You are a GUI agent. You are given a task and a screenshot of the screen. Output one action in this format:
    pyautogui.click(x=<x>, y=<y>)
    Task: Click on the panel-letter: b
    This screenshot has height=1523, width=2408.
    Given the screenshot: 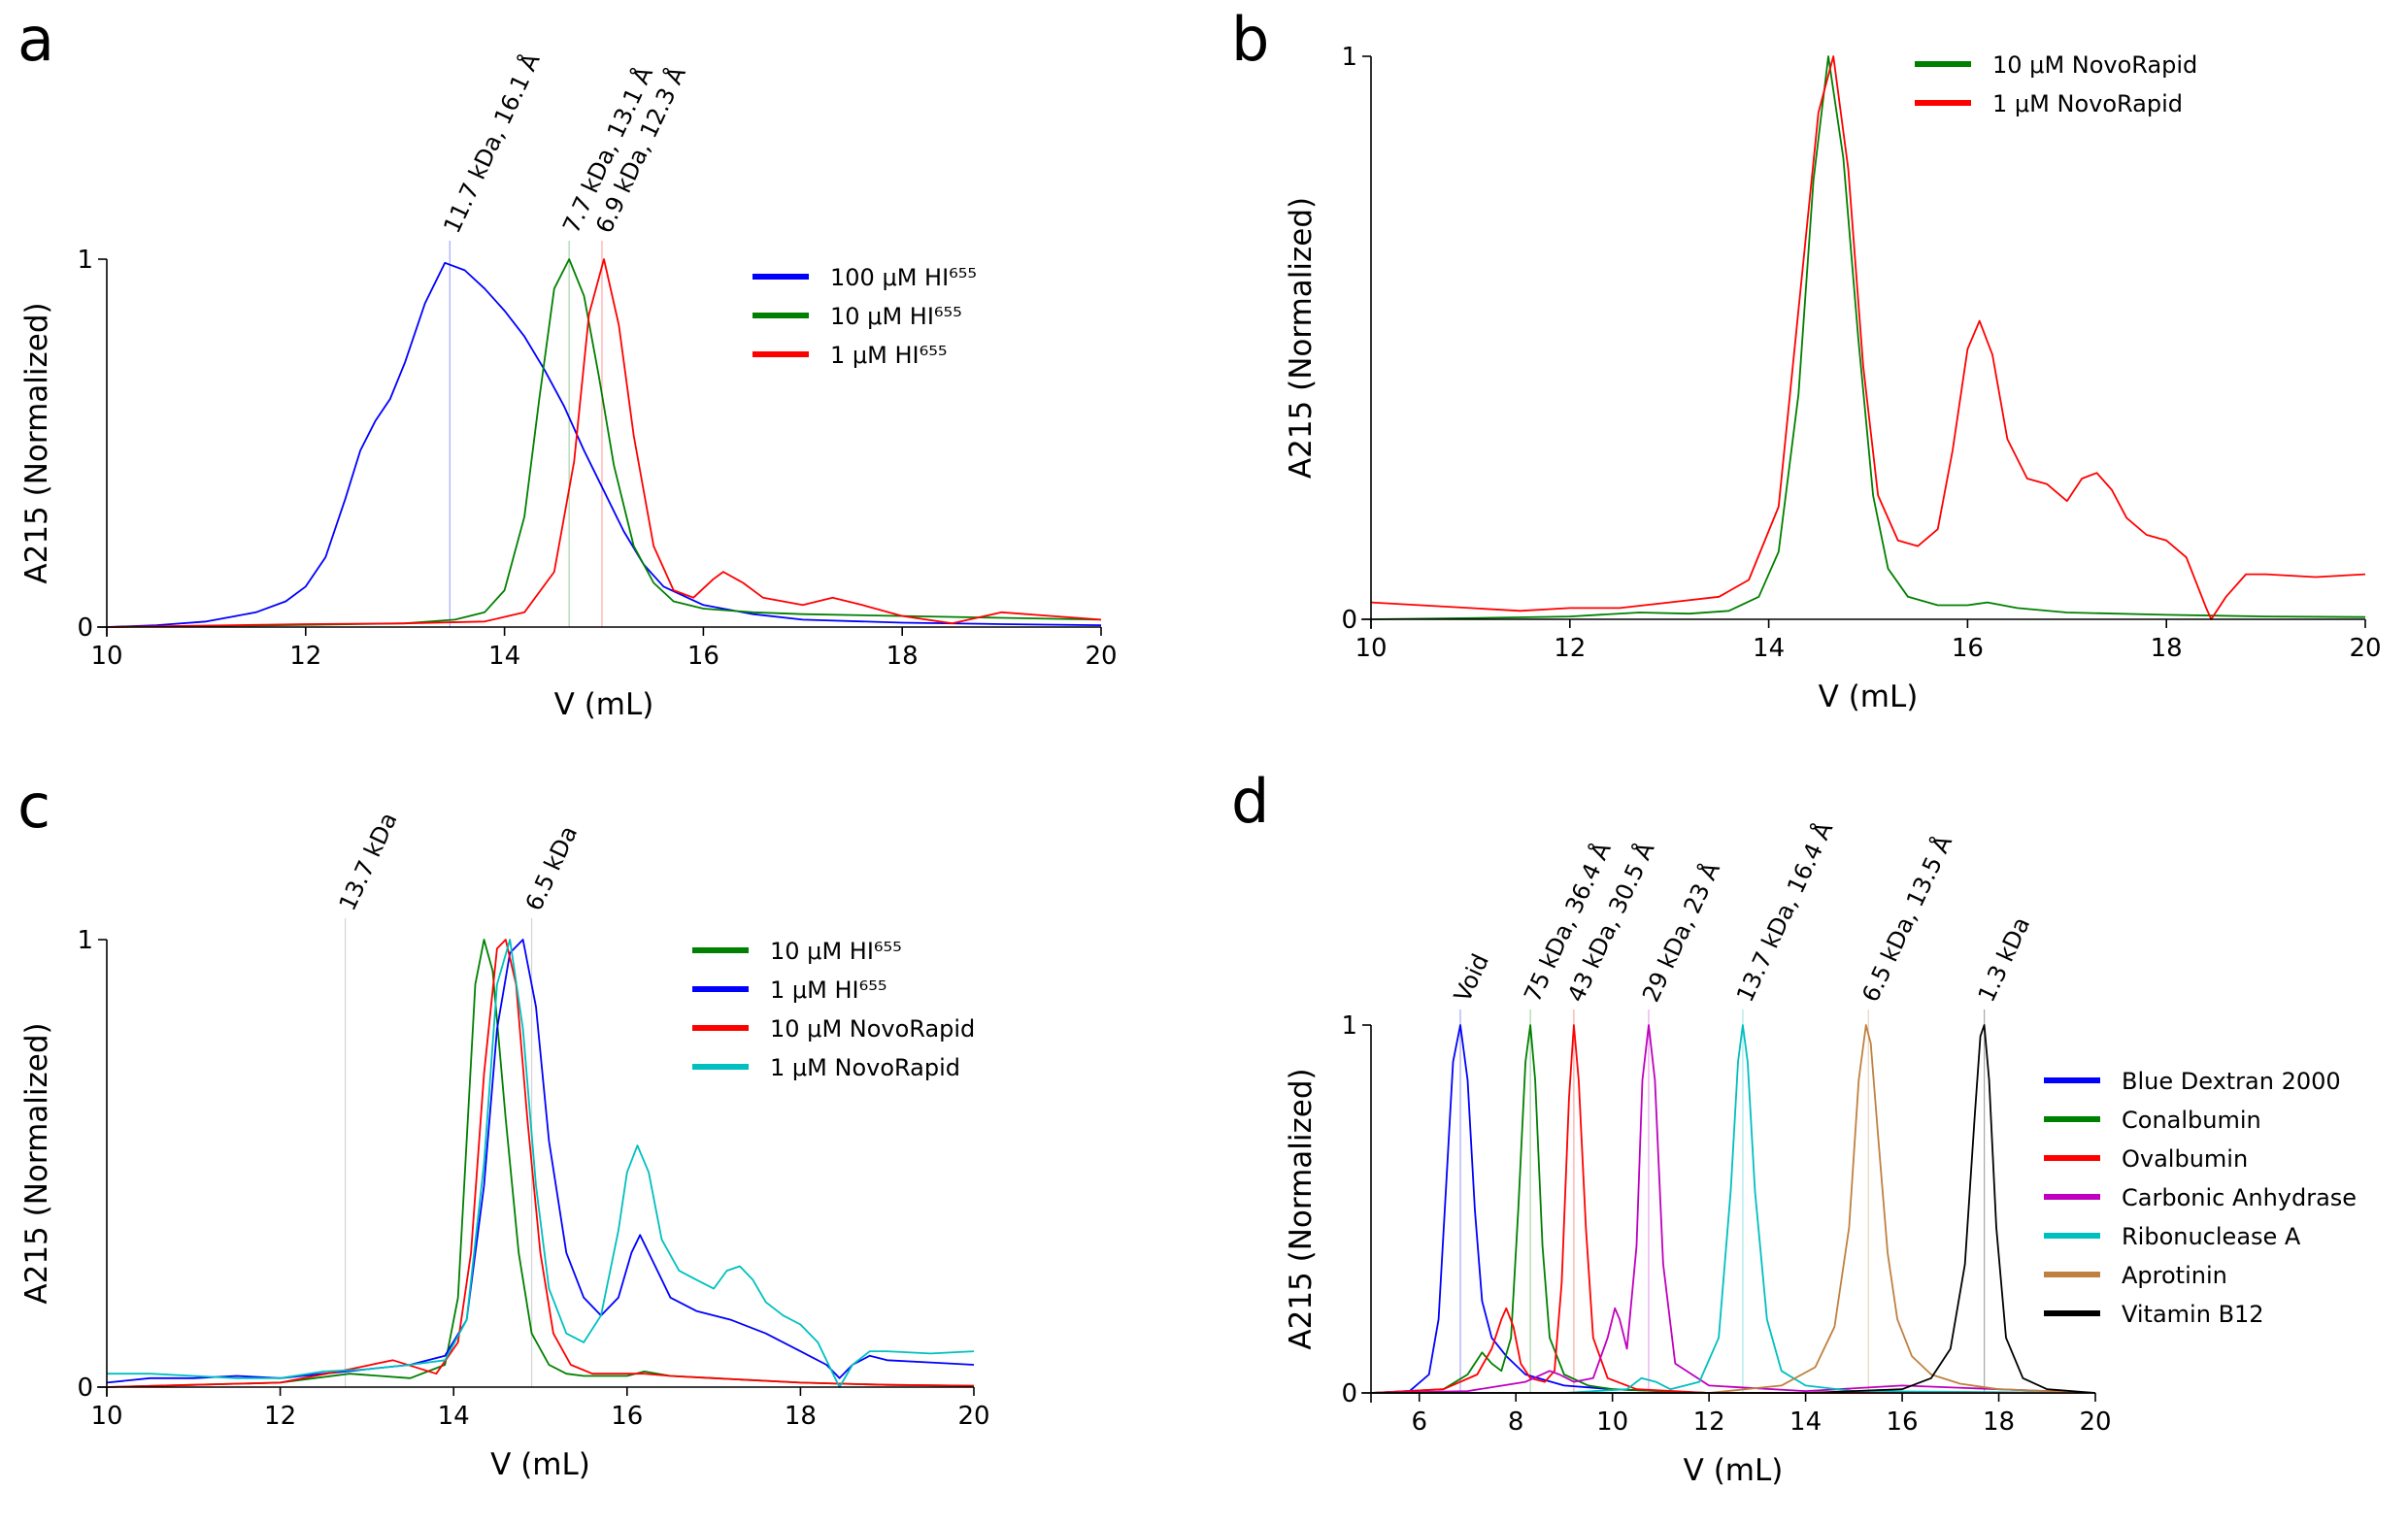 What is the action you would take?
    pyautogui.click(x=1250, y=39)
    